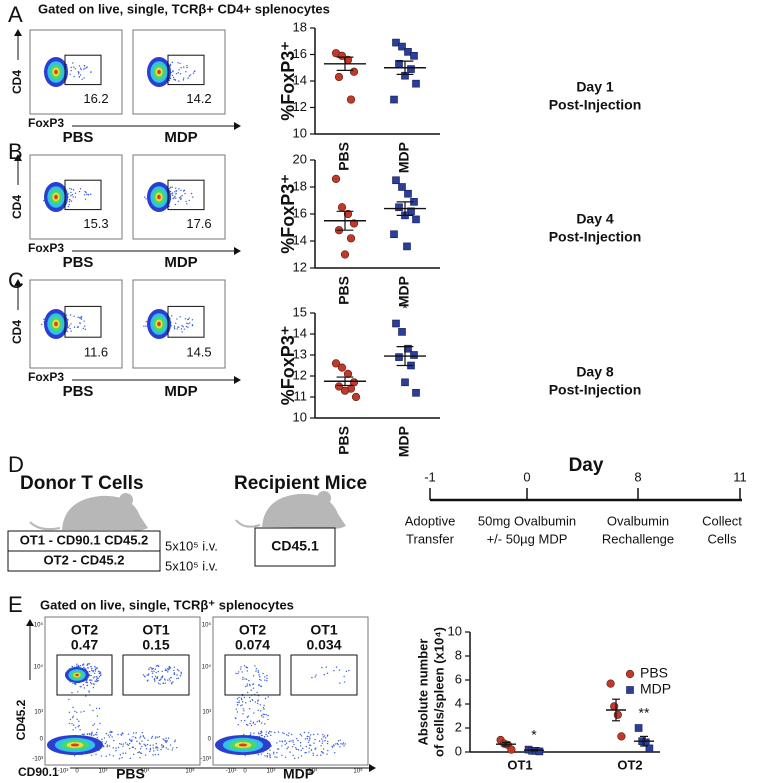 Image resolution: width=762 pixels, height=783 pixels. What do you see at coordinates (430, 520) in the screenshot?
I see `timeline-event: Adoptive` at bounding box center [430, 520].